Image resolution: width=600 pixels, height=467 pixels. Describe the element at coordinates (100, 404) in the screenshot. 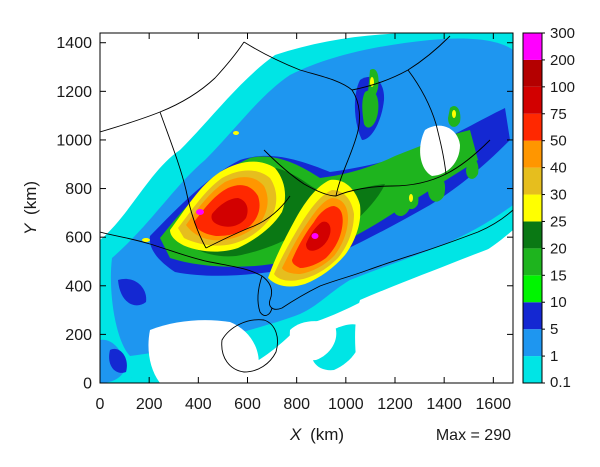

I see `x-tick-label: 0` at that location.